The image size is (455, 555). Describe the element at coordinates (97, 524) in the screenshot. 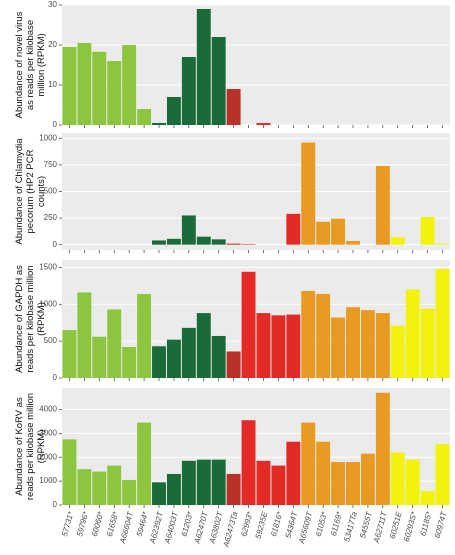

I see `x-tick-label: 60060*` at that location.